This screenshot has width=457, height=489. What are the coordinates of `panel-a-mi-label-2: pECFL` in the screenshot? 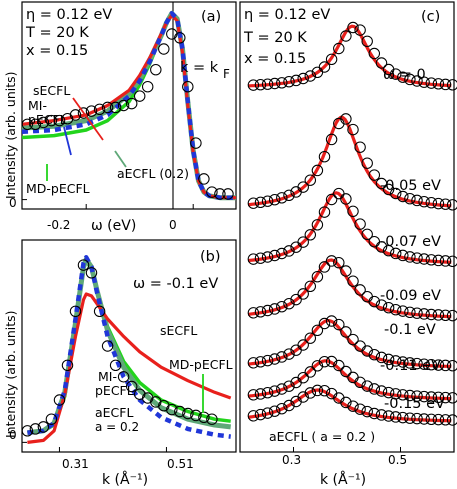 It's located at (47, 119).